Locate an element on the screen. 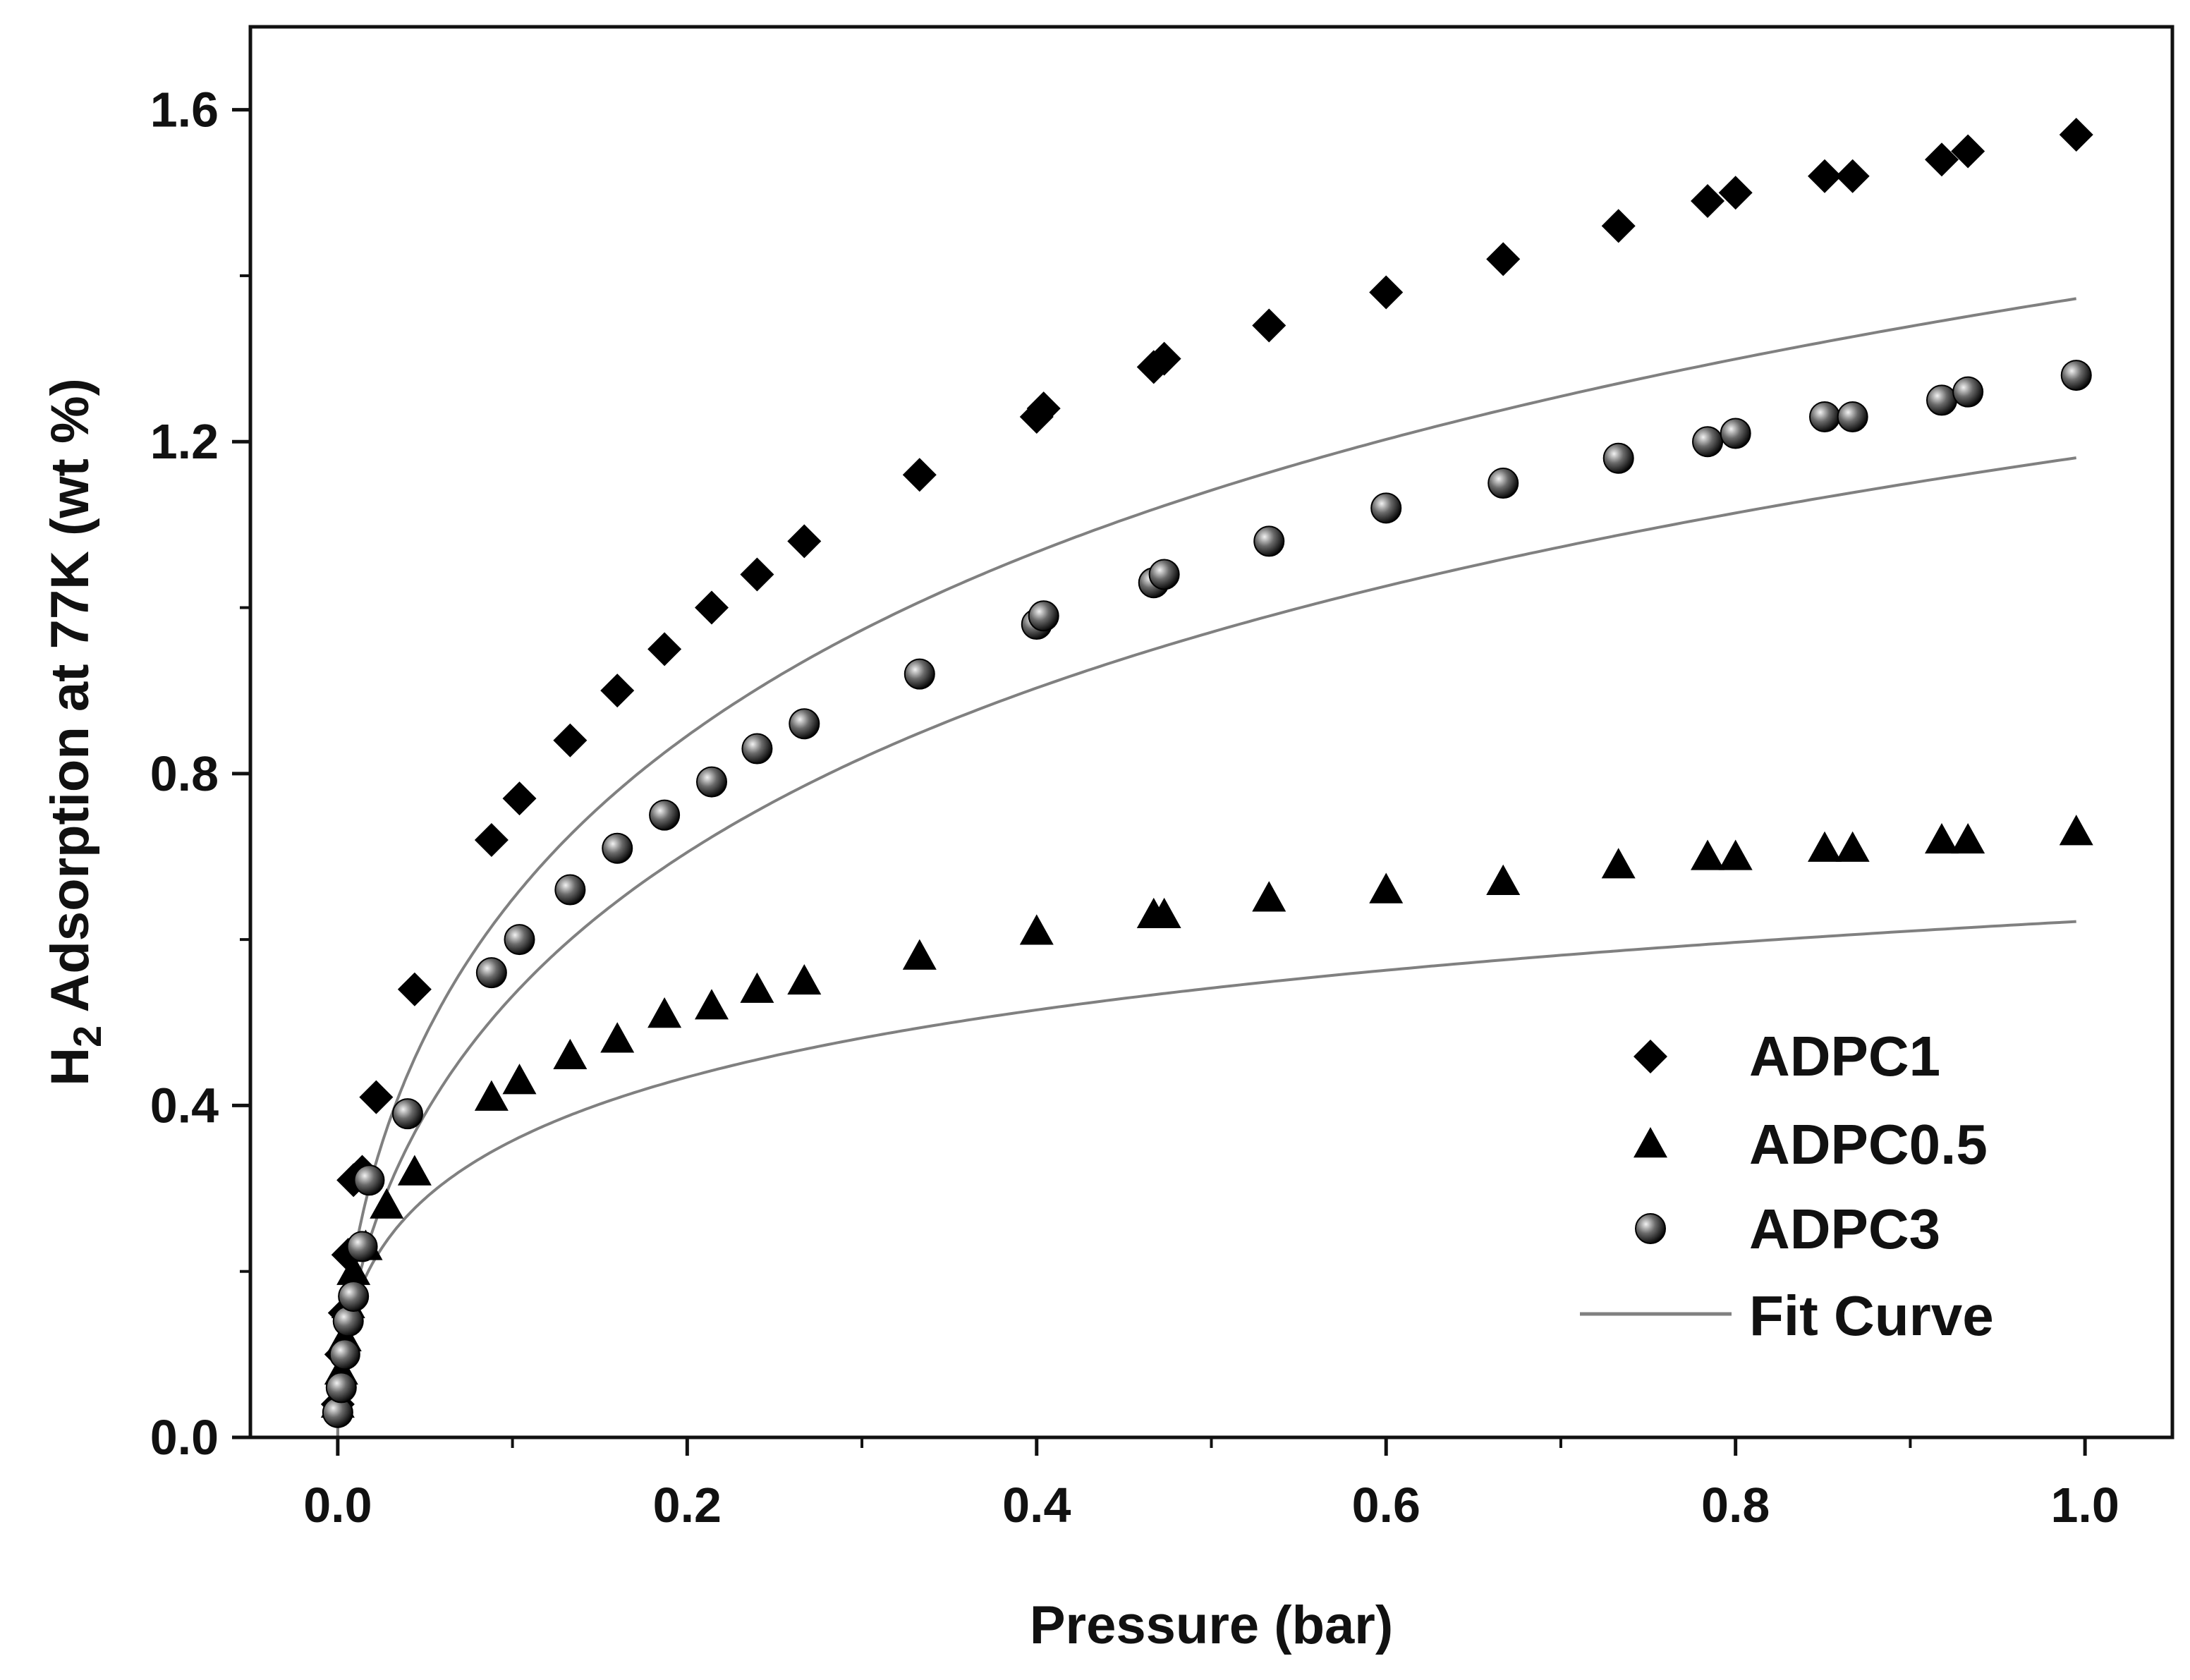 The height and width of the screenshot is (1680, 2190). y-tick-label: 0.8 is located at coordinates (184, 773).